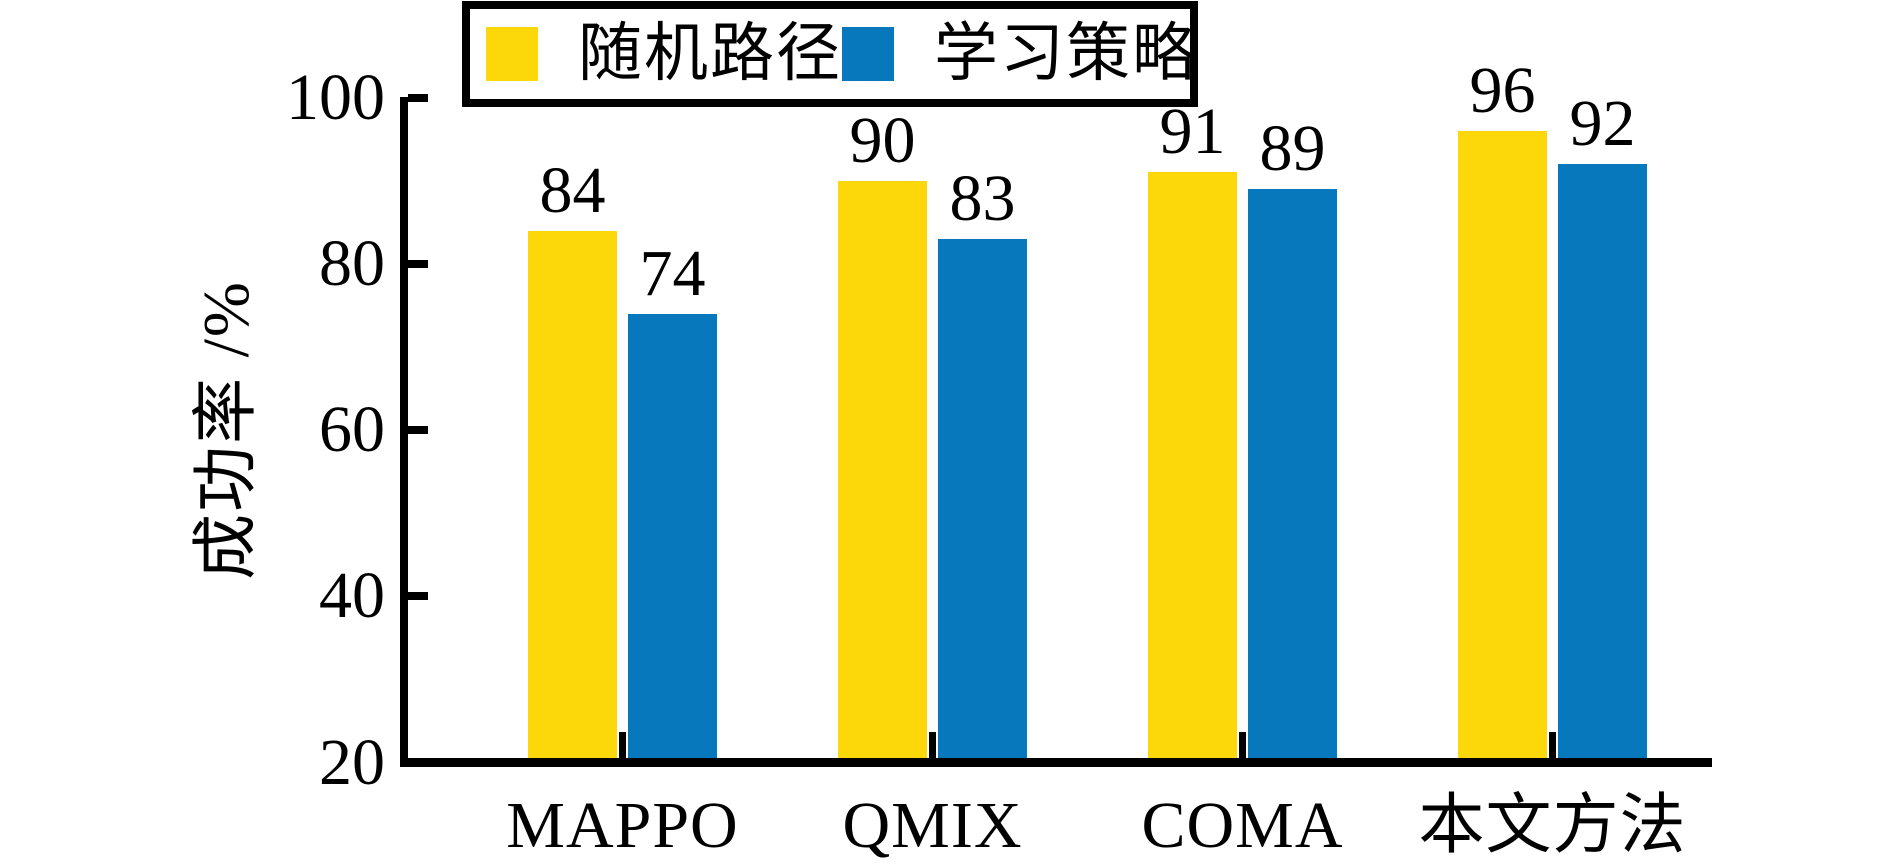 This screenshot has width=1890, height=868. What do you see at coordinates (1066, 53) in the screenshot?
I see `legend-label-learning-policy: 学习策略` at bounding box center [1066, 53].